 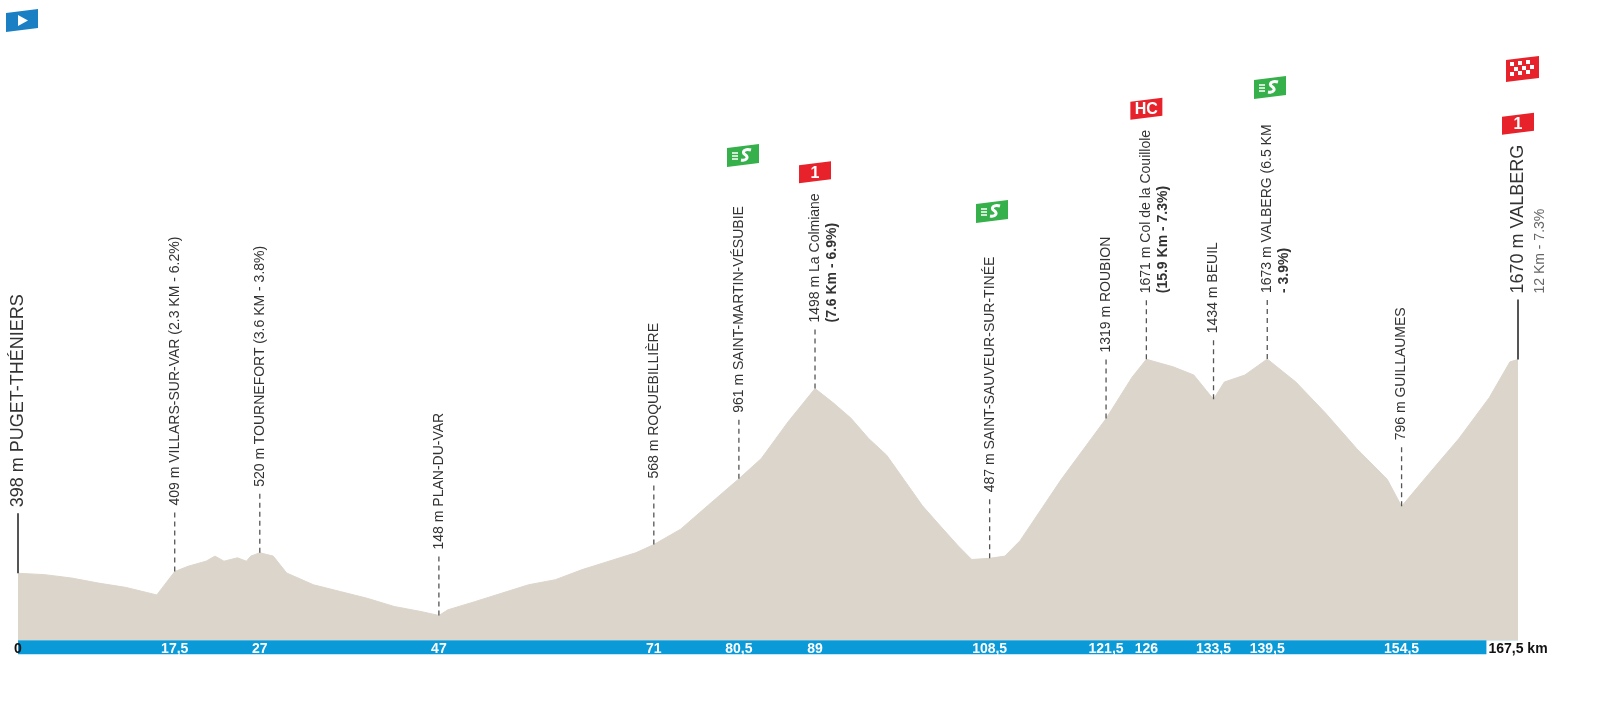 I want to click on x-tick-label: 133,5, so click(x=1214, y=648).